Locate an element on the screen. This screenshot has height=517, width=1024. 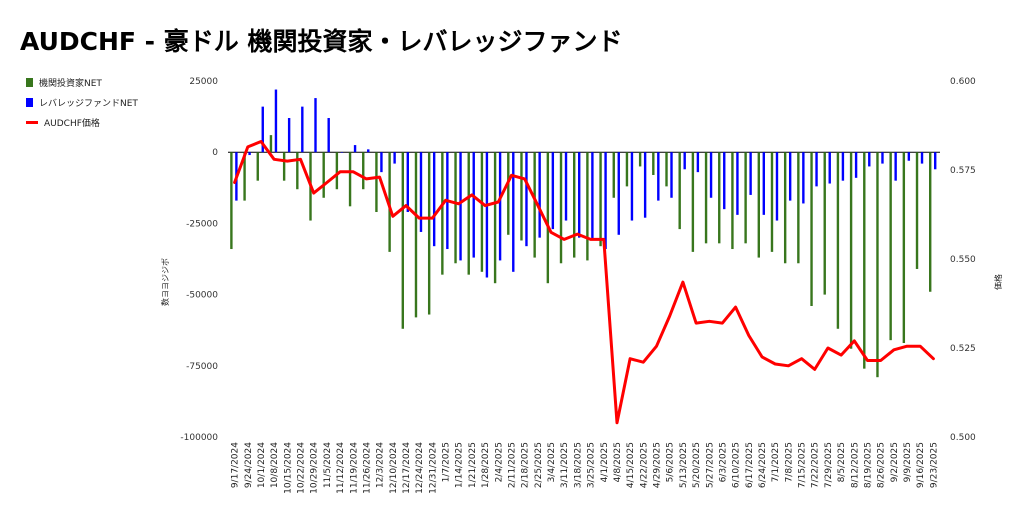
x-tick-label: 8/19/2025 is located at coordinates (868, 465).